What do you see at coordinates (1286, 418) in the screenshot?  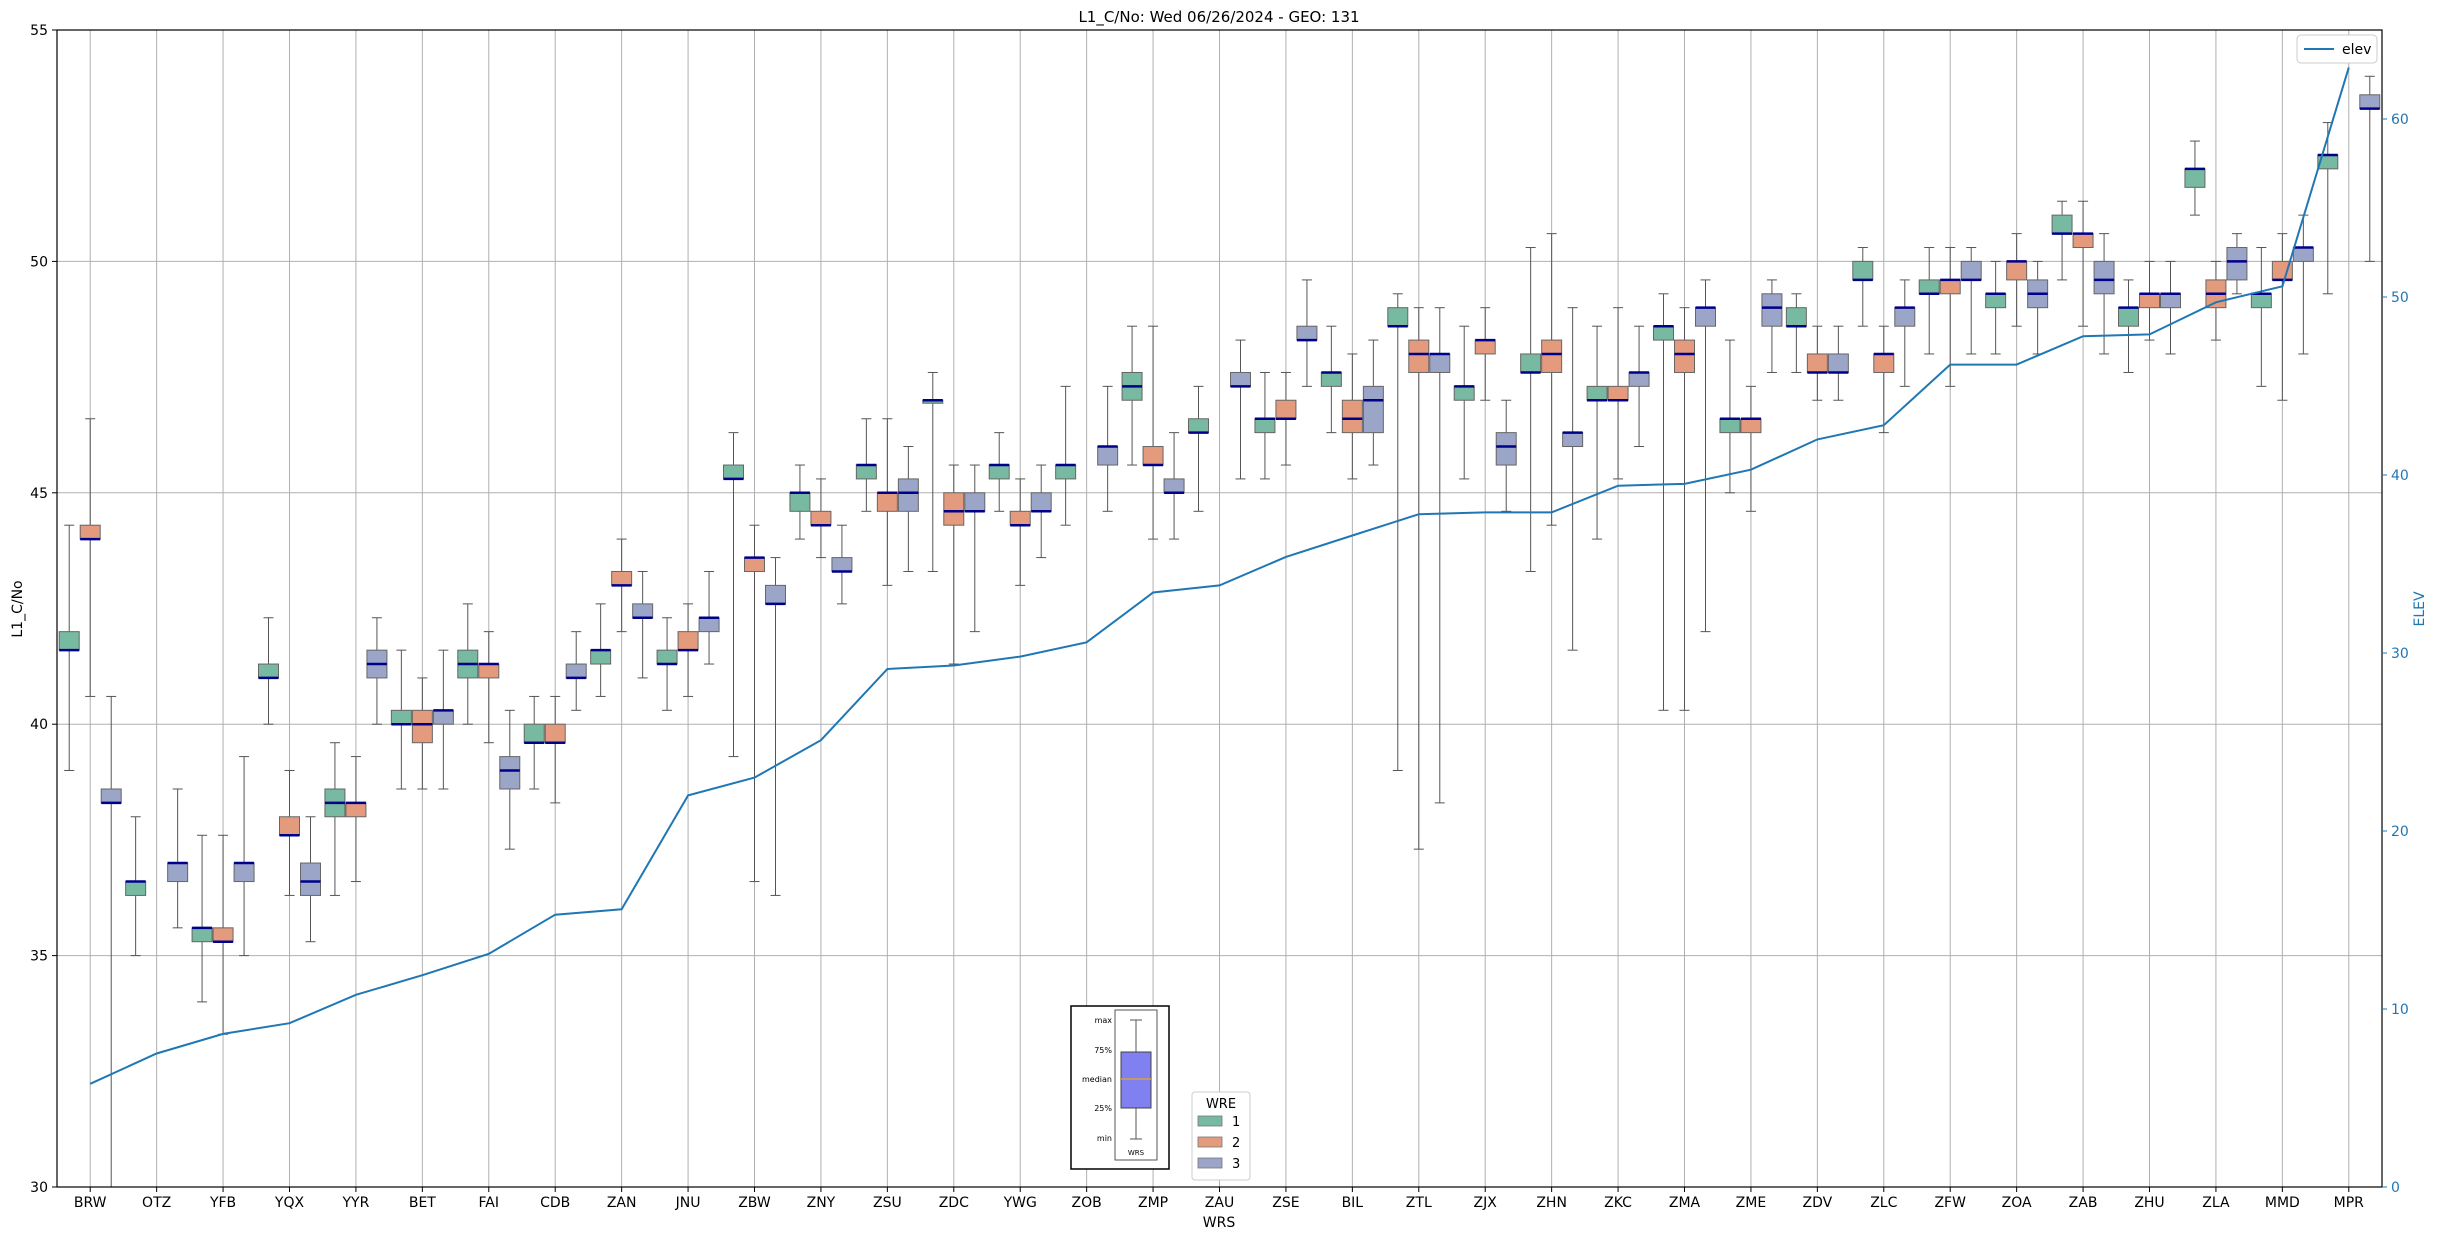 I see `box-zse-wre2` at bounding box center [1286, 418].